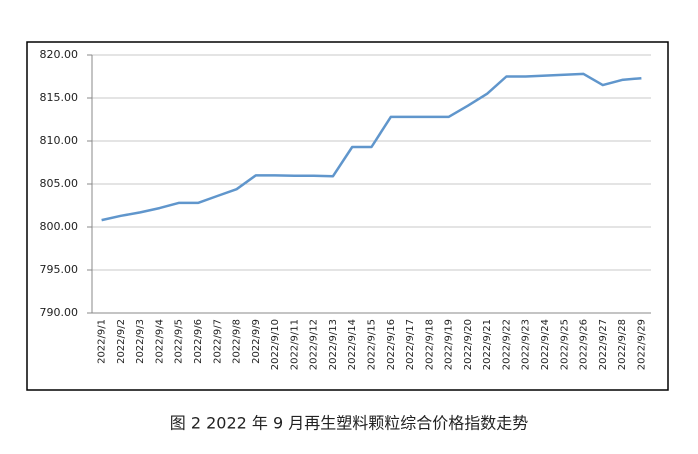 The image size is (698, 454). Describe the element at coordinates (102, 341) in the screenshot. I see `x-tick-label: 2022/9/1` at that location.